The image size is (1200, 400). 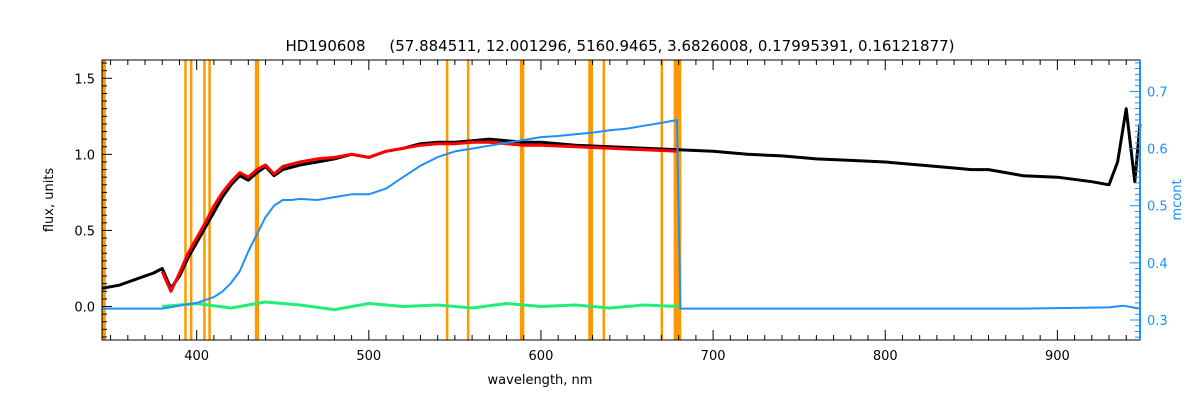 I want to click on series-residual-line, so click(x=420, y=306).